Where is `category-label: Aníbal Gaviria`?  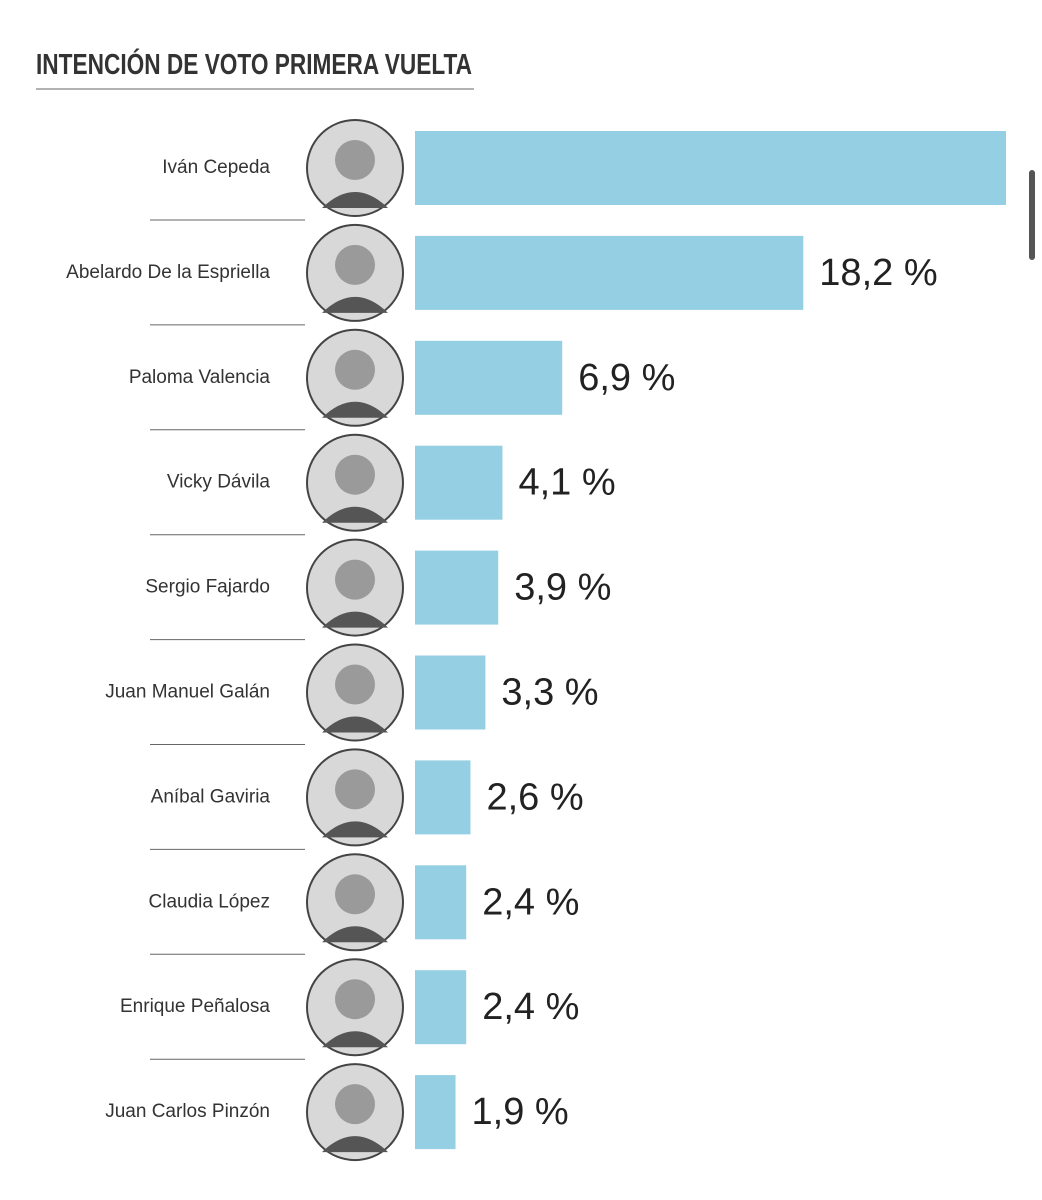 category-label: Aníbal Gaviria is located at coordinates (211, 796).